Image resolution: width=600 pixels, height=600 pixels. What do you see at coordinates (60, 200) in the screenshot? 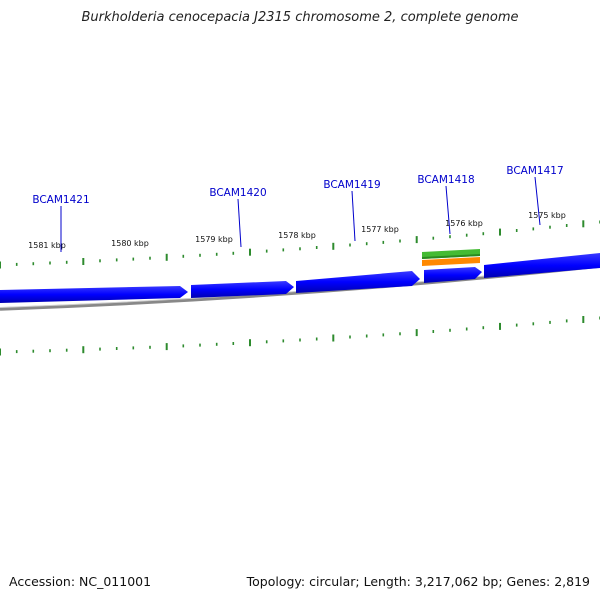
I see `gene-label-bcam1421: BCAM1421` at bounding box center [60, 200].